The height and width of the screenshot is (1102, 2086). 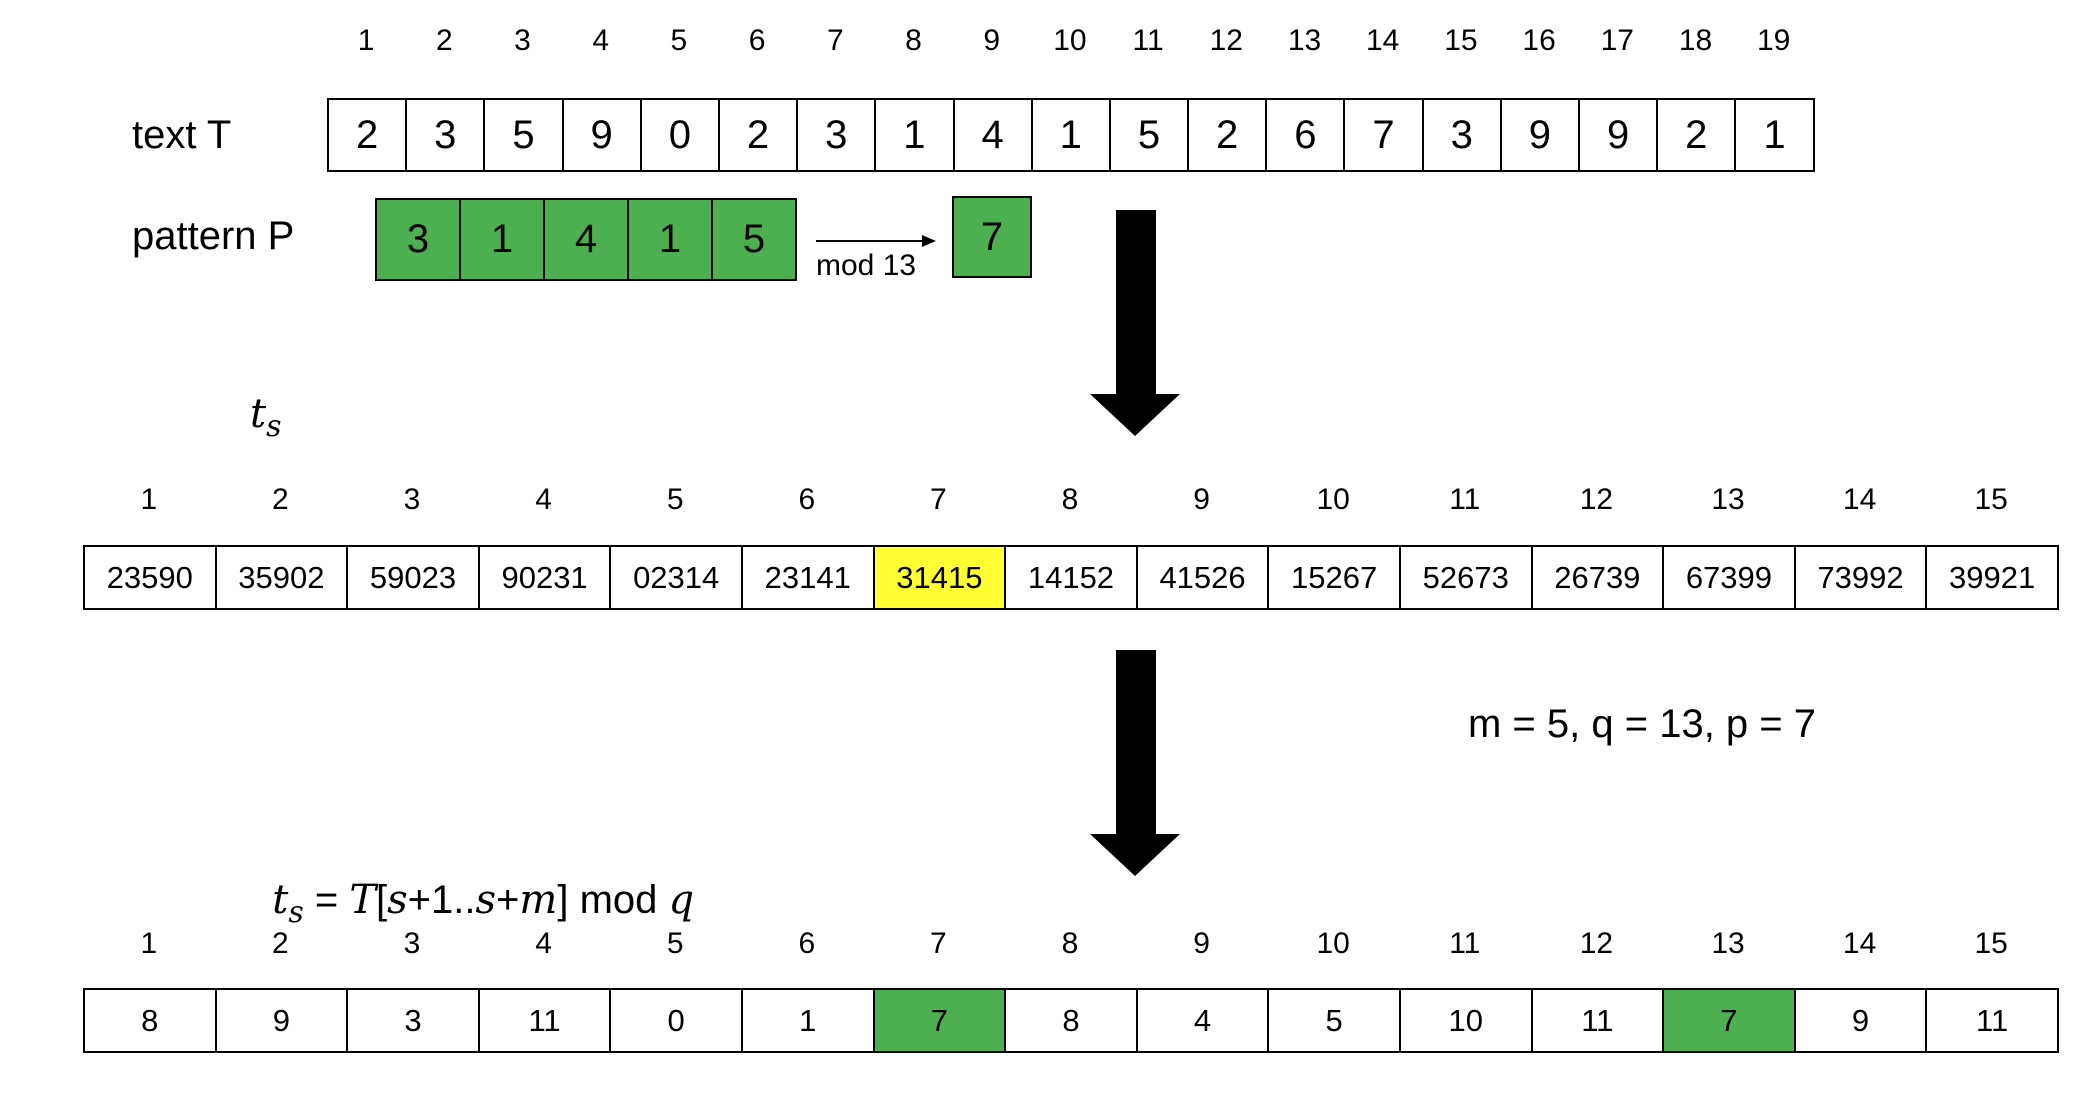 I want to click on params-text: m = 5, q = 13, p = 7, so click(x=1642, y=724).